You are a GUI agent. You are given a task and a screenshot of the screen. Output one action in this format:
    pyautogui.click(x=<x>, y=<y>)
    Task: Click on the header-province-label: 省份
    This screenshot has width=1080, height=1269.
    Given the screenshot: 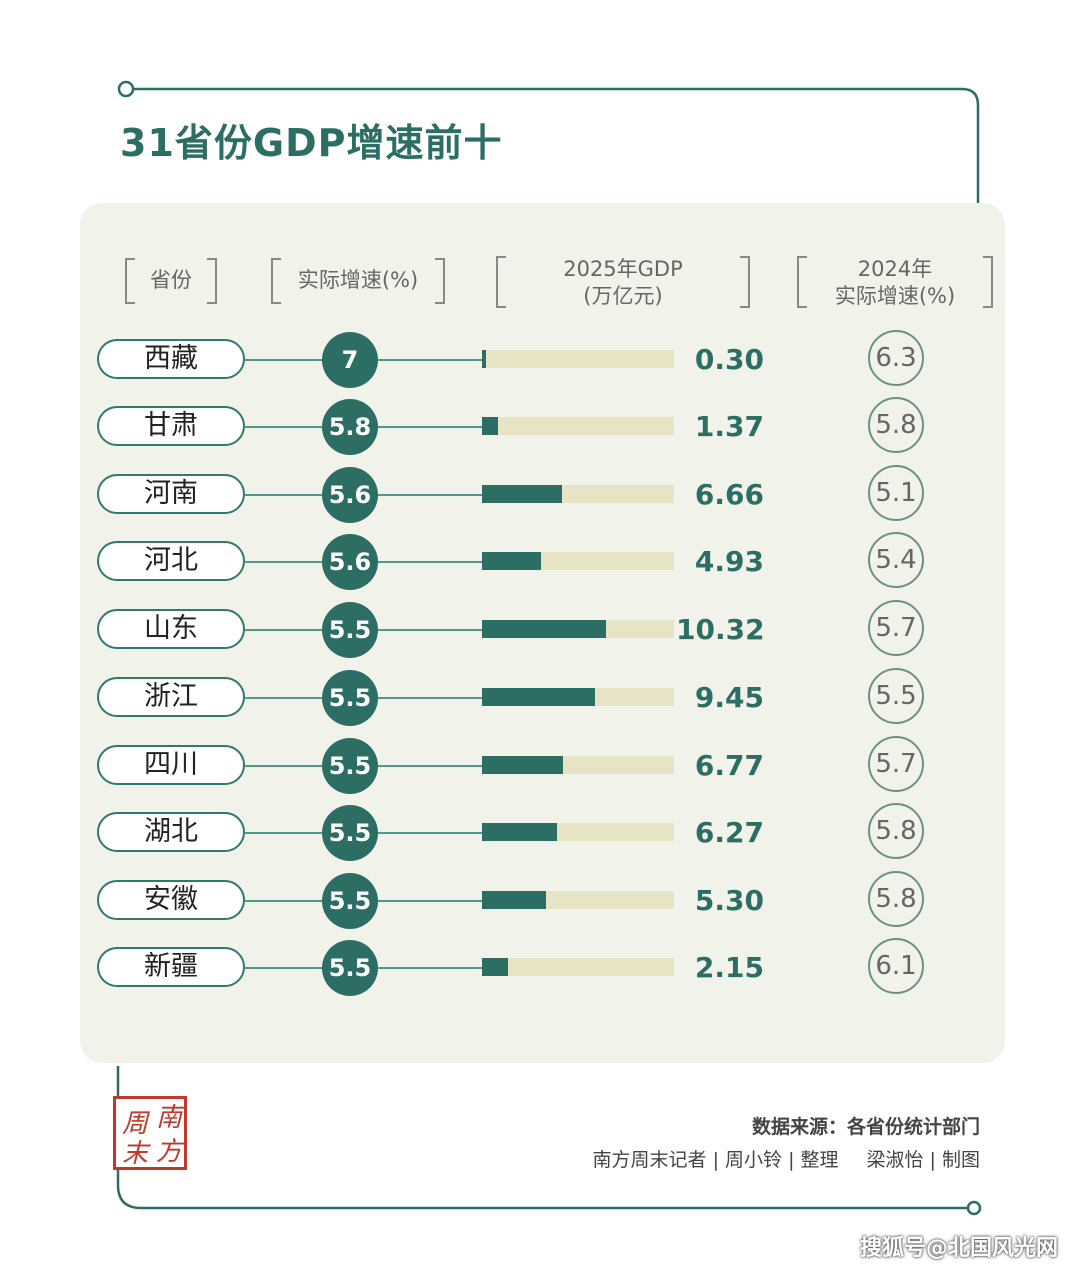 What is the action you would take?
    pyautogui.click(x=171, y=280)
    